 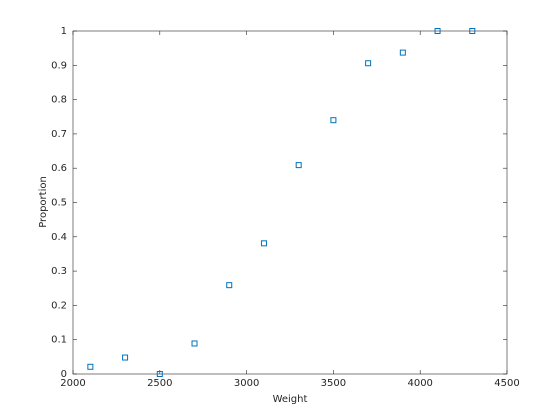 I want to click on x-tick-label: 2500, so click(x=159, y=383).